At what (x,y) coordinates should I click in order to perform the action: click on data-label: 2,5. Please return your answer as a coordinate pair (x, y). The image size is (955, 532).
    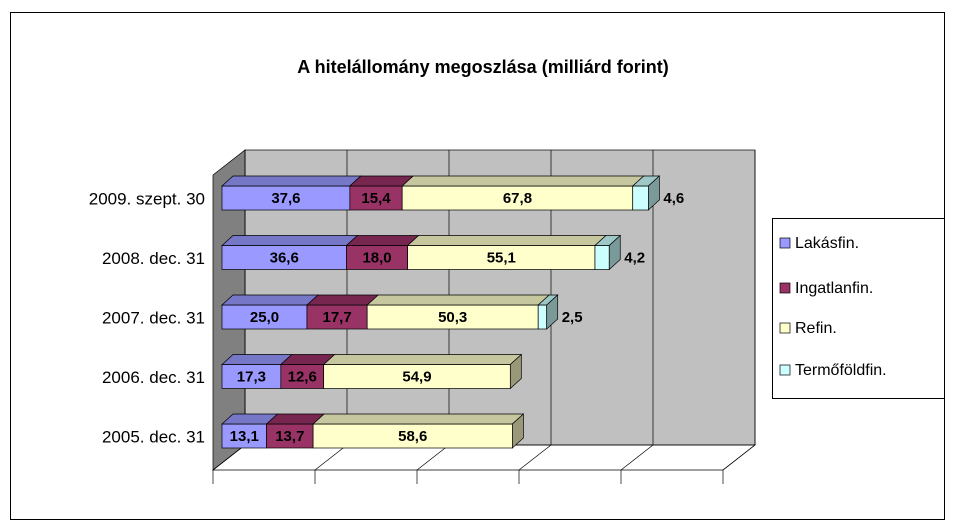
    Looking at the image, I should click on (572, 317).